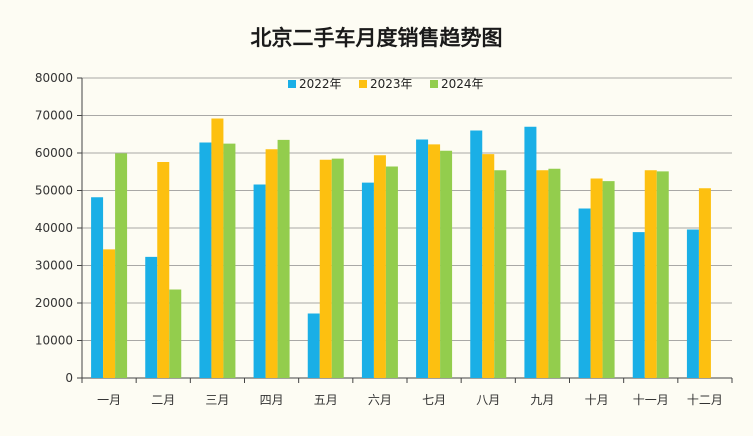  What do you see at coordinates (380, 400) in the screenshot?
I see `x-tick-label: 六月` at bounding box center [380, 400].